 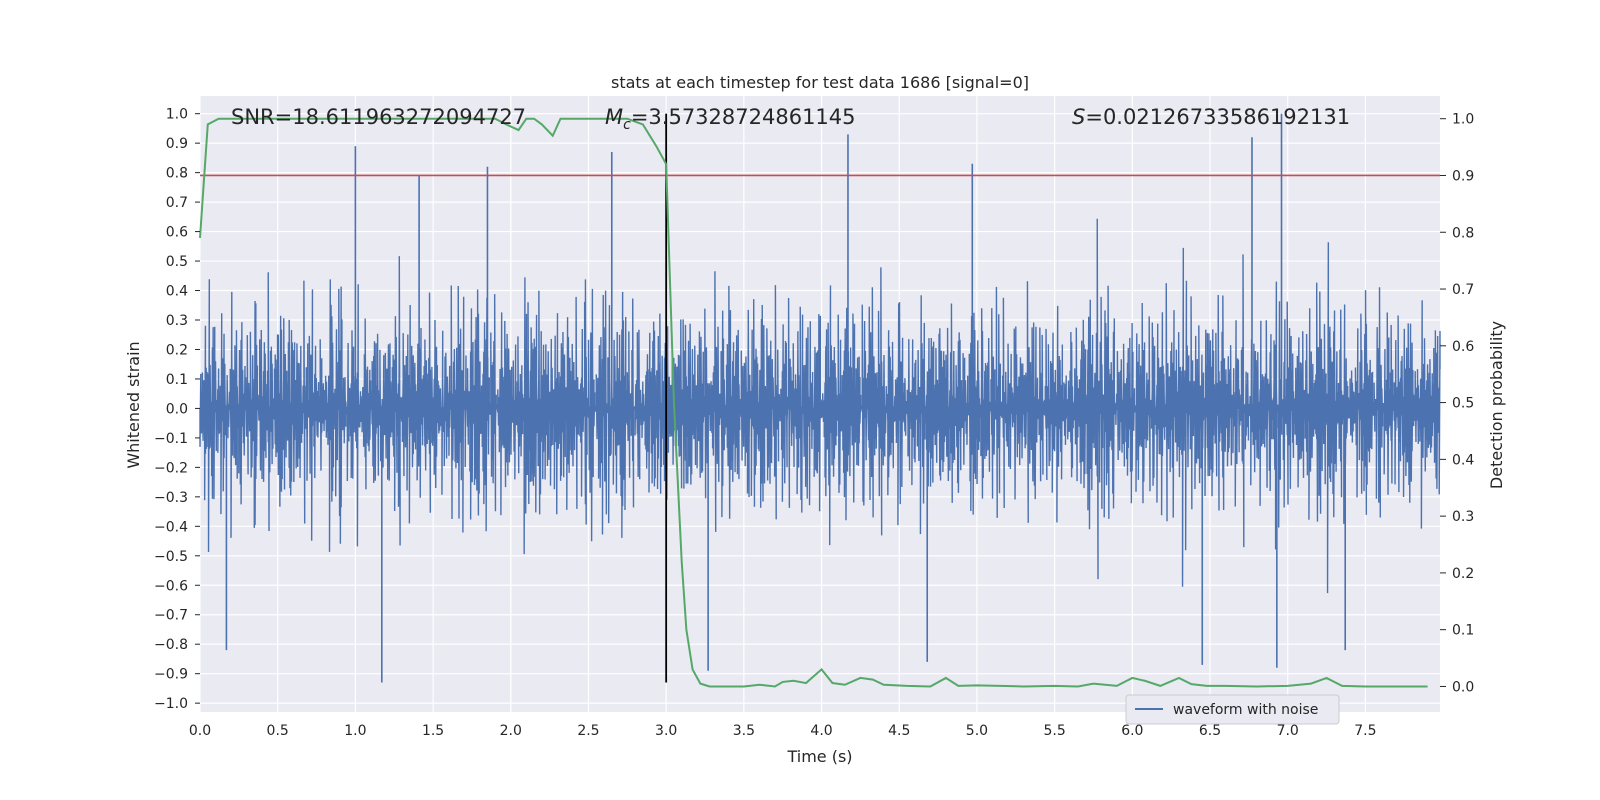 I want to click on y2-tick-label: 0.4, so click(x=1463, y=460).